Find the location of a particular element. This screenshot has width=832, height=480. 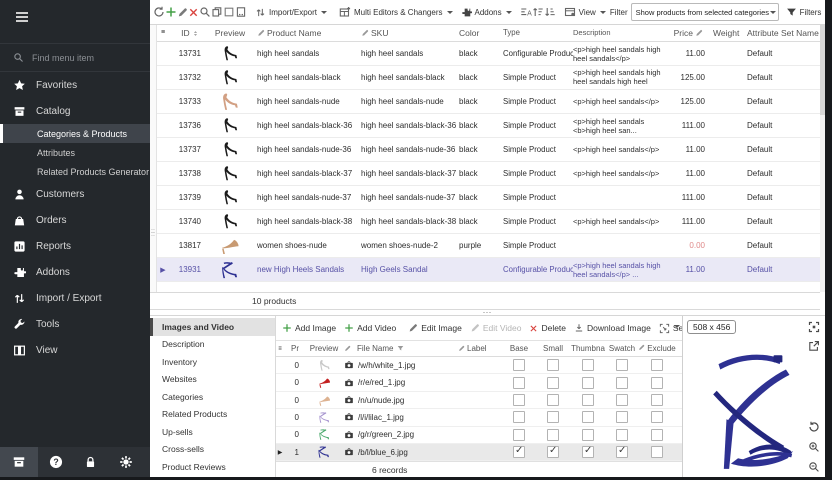

sidebar-search: Find menu item is located at coordinates (75, 57).